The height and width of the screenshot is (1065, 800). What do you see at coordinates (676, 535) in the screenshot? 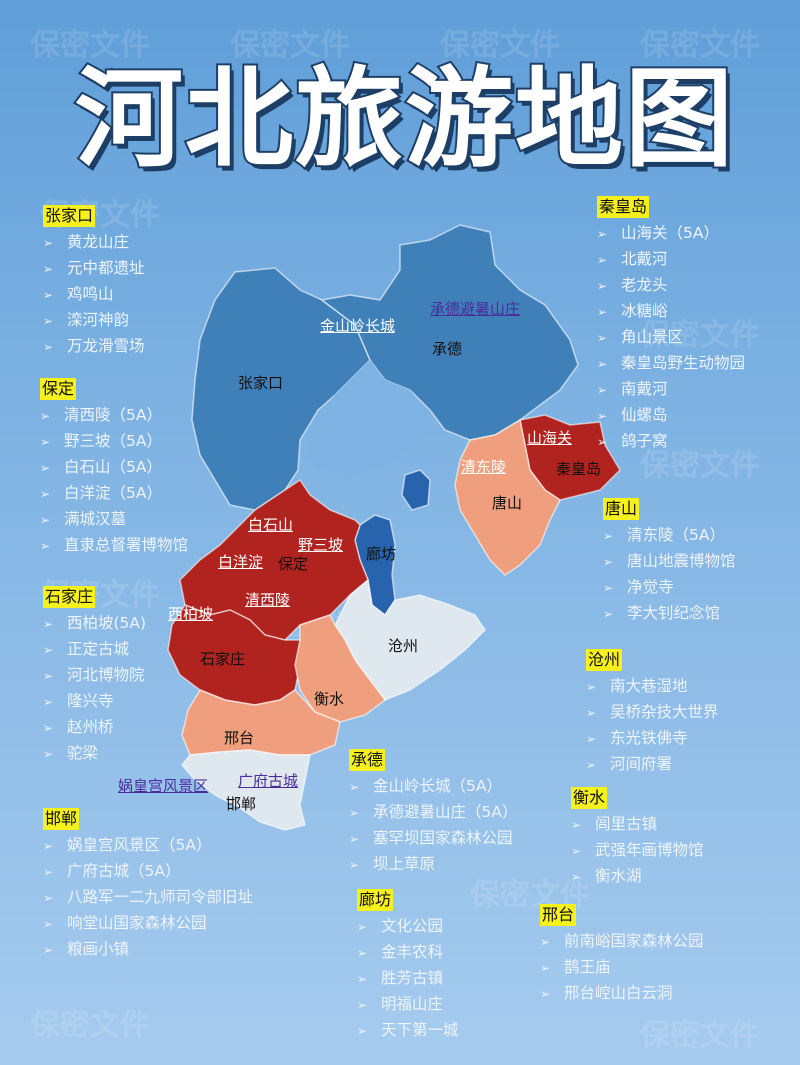
I see `attraction-name: 清东陵（5A）` at bounding box center [676, 535].